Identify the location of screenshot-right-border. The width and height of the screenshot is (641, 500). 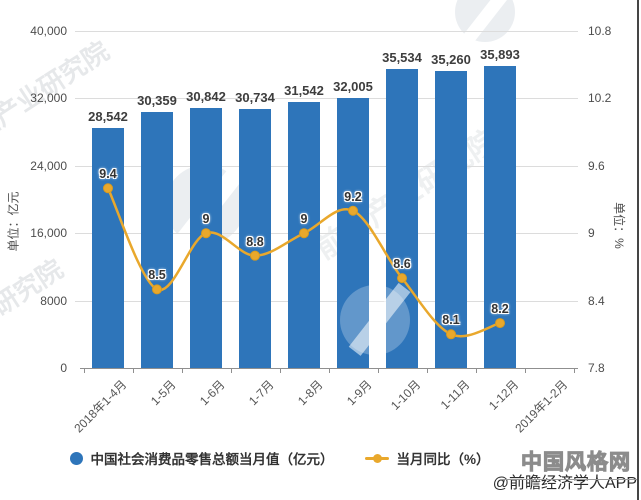
(638, 250).